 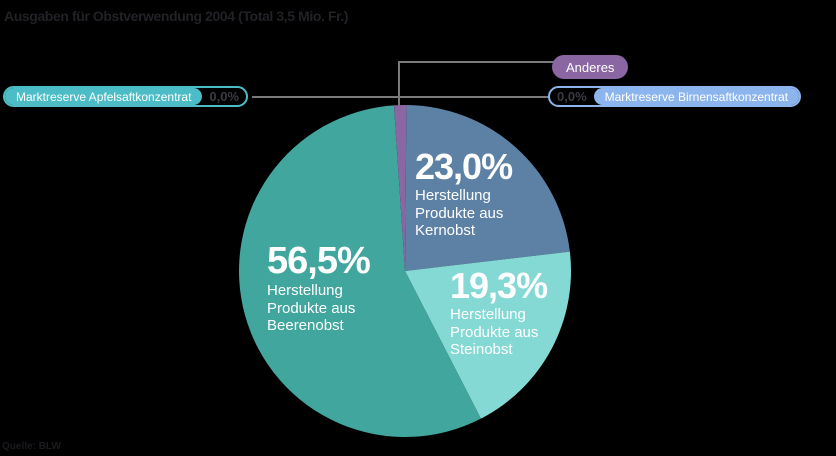 What do you see at coordinates (305, 325) in the screenshot?
I see `slice-label-line: Beerenobst` at bounding box center [305, 325].